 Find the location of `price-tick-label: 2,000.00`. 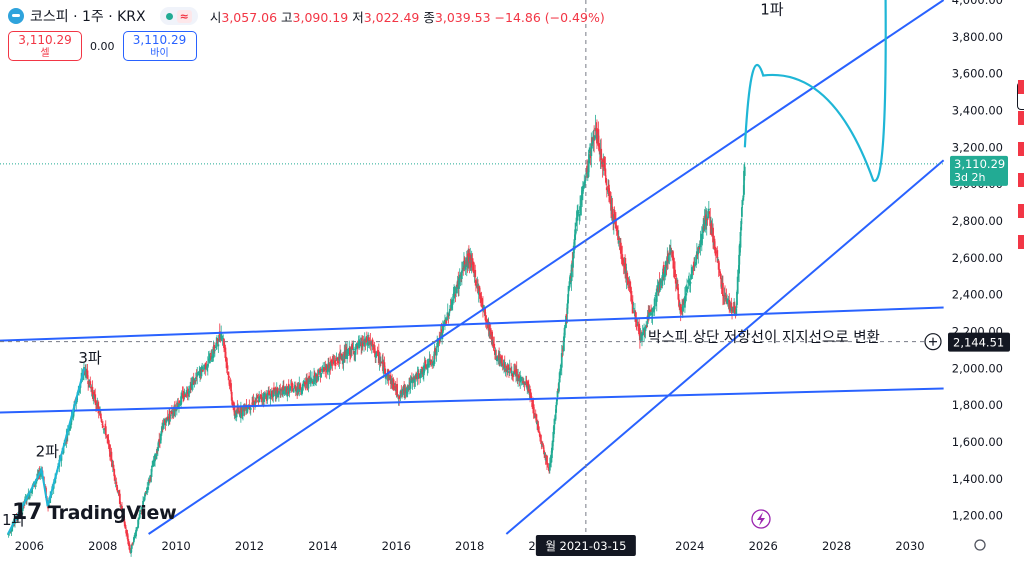

price-tick-label: 2,000.00 is located at coordinates (977, 368).